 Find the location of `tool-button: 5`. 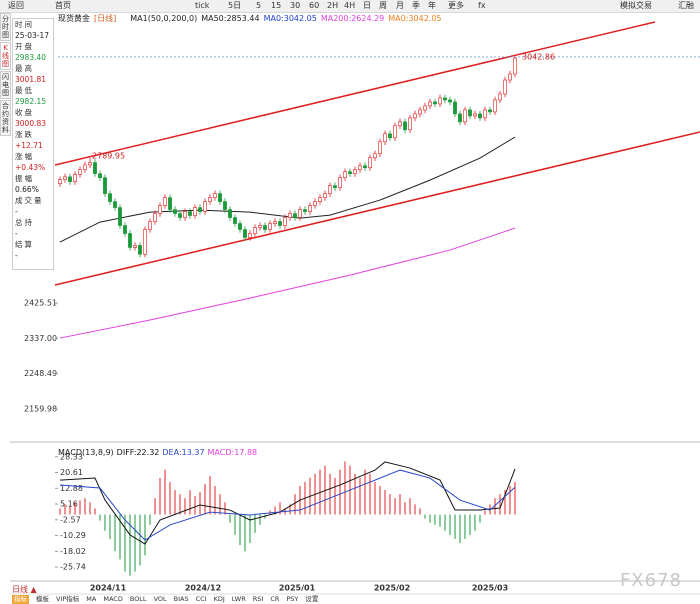

tool-button: 5 is located at coordinates (259, 5).